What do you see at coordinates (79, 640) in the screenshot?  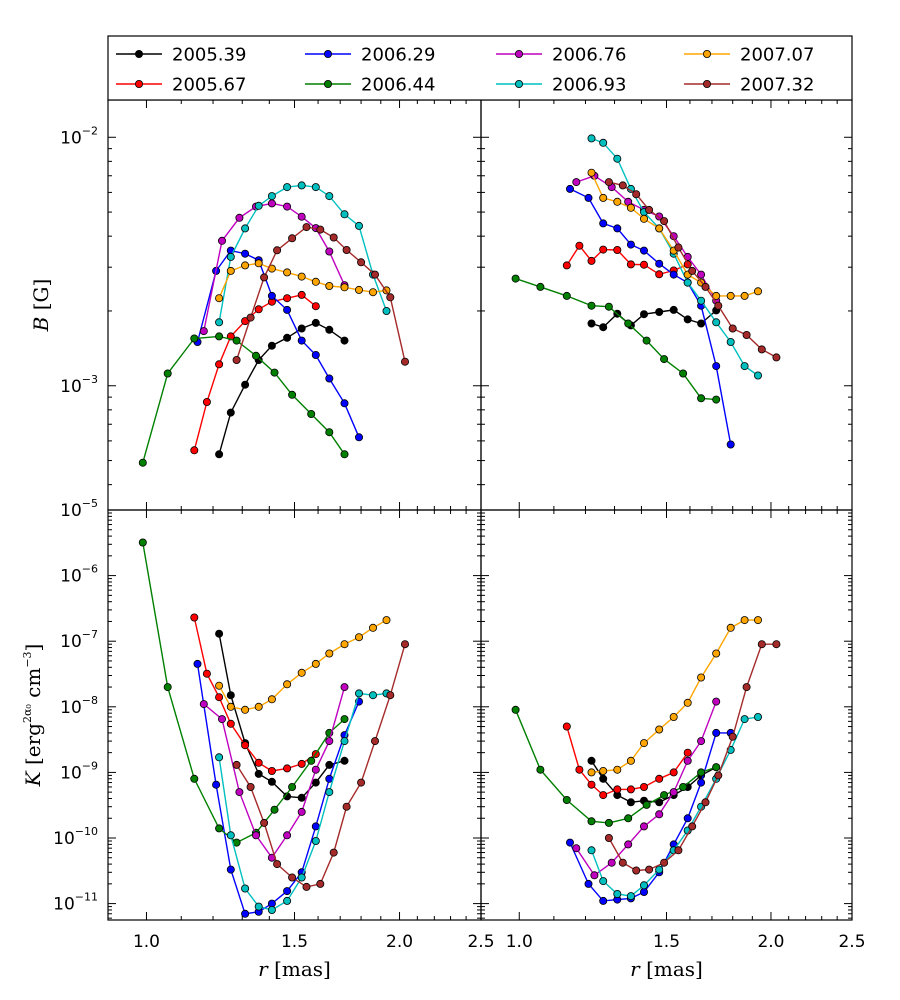 I see `y-tick-label: 10−7` at bounding box center [79, 640].